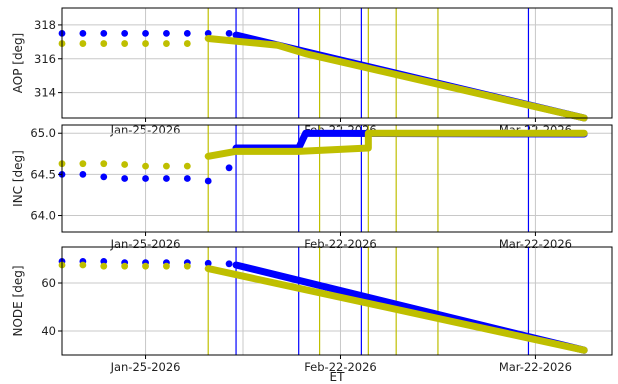 Image resolution: width=618 pixels, height=384 pixels. I want to click on x-tick-label: Feb-22-2026, so click(340, 367).